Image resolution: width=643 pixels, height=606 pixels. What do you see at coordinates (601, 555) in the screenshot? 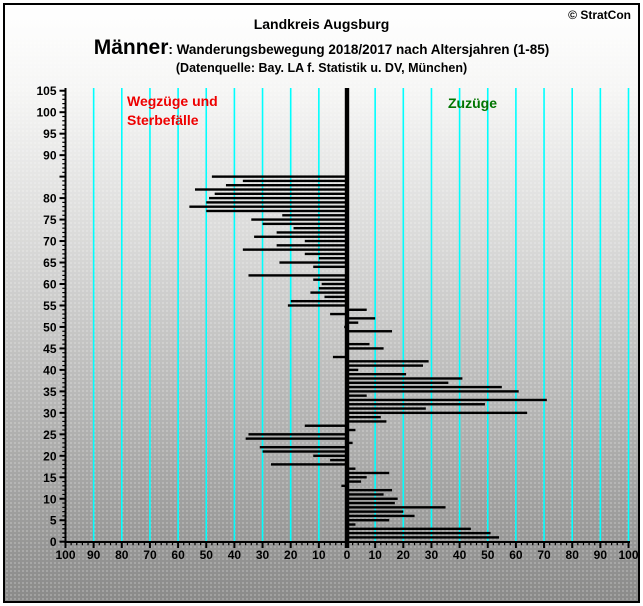
I see `x-tick-label-90: 90` at bounding box center [601, 555].